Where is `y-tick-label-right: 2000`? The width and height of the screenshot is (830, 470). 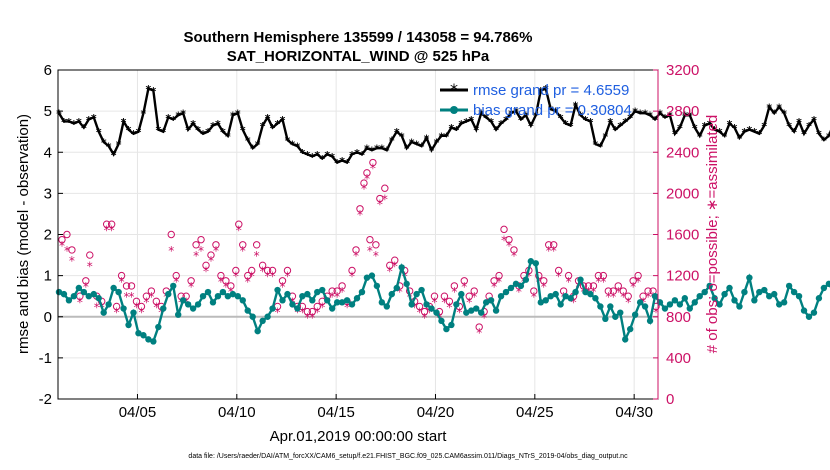 y-tick-label-right: 2000 is located at coordinates (682, 193).